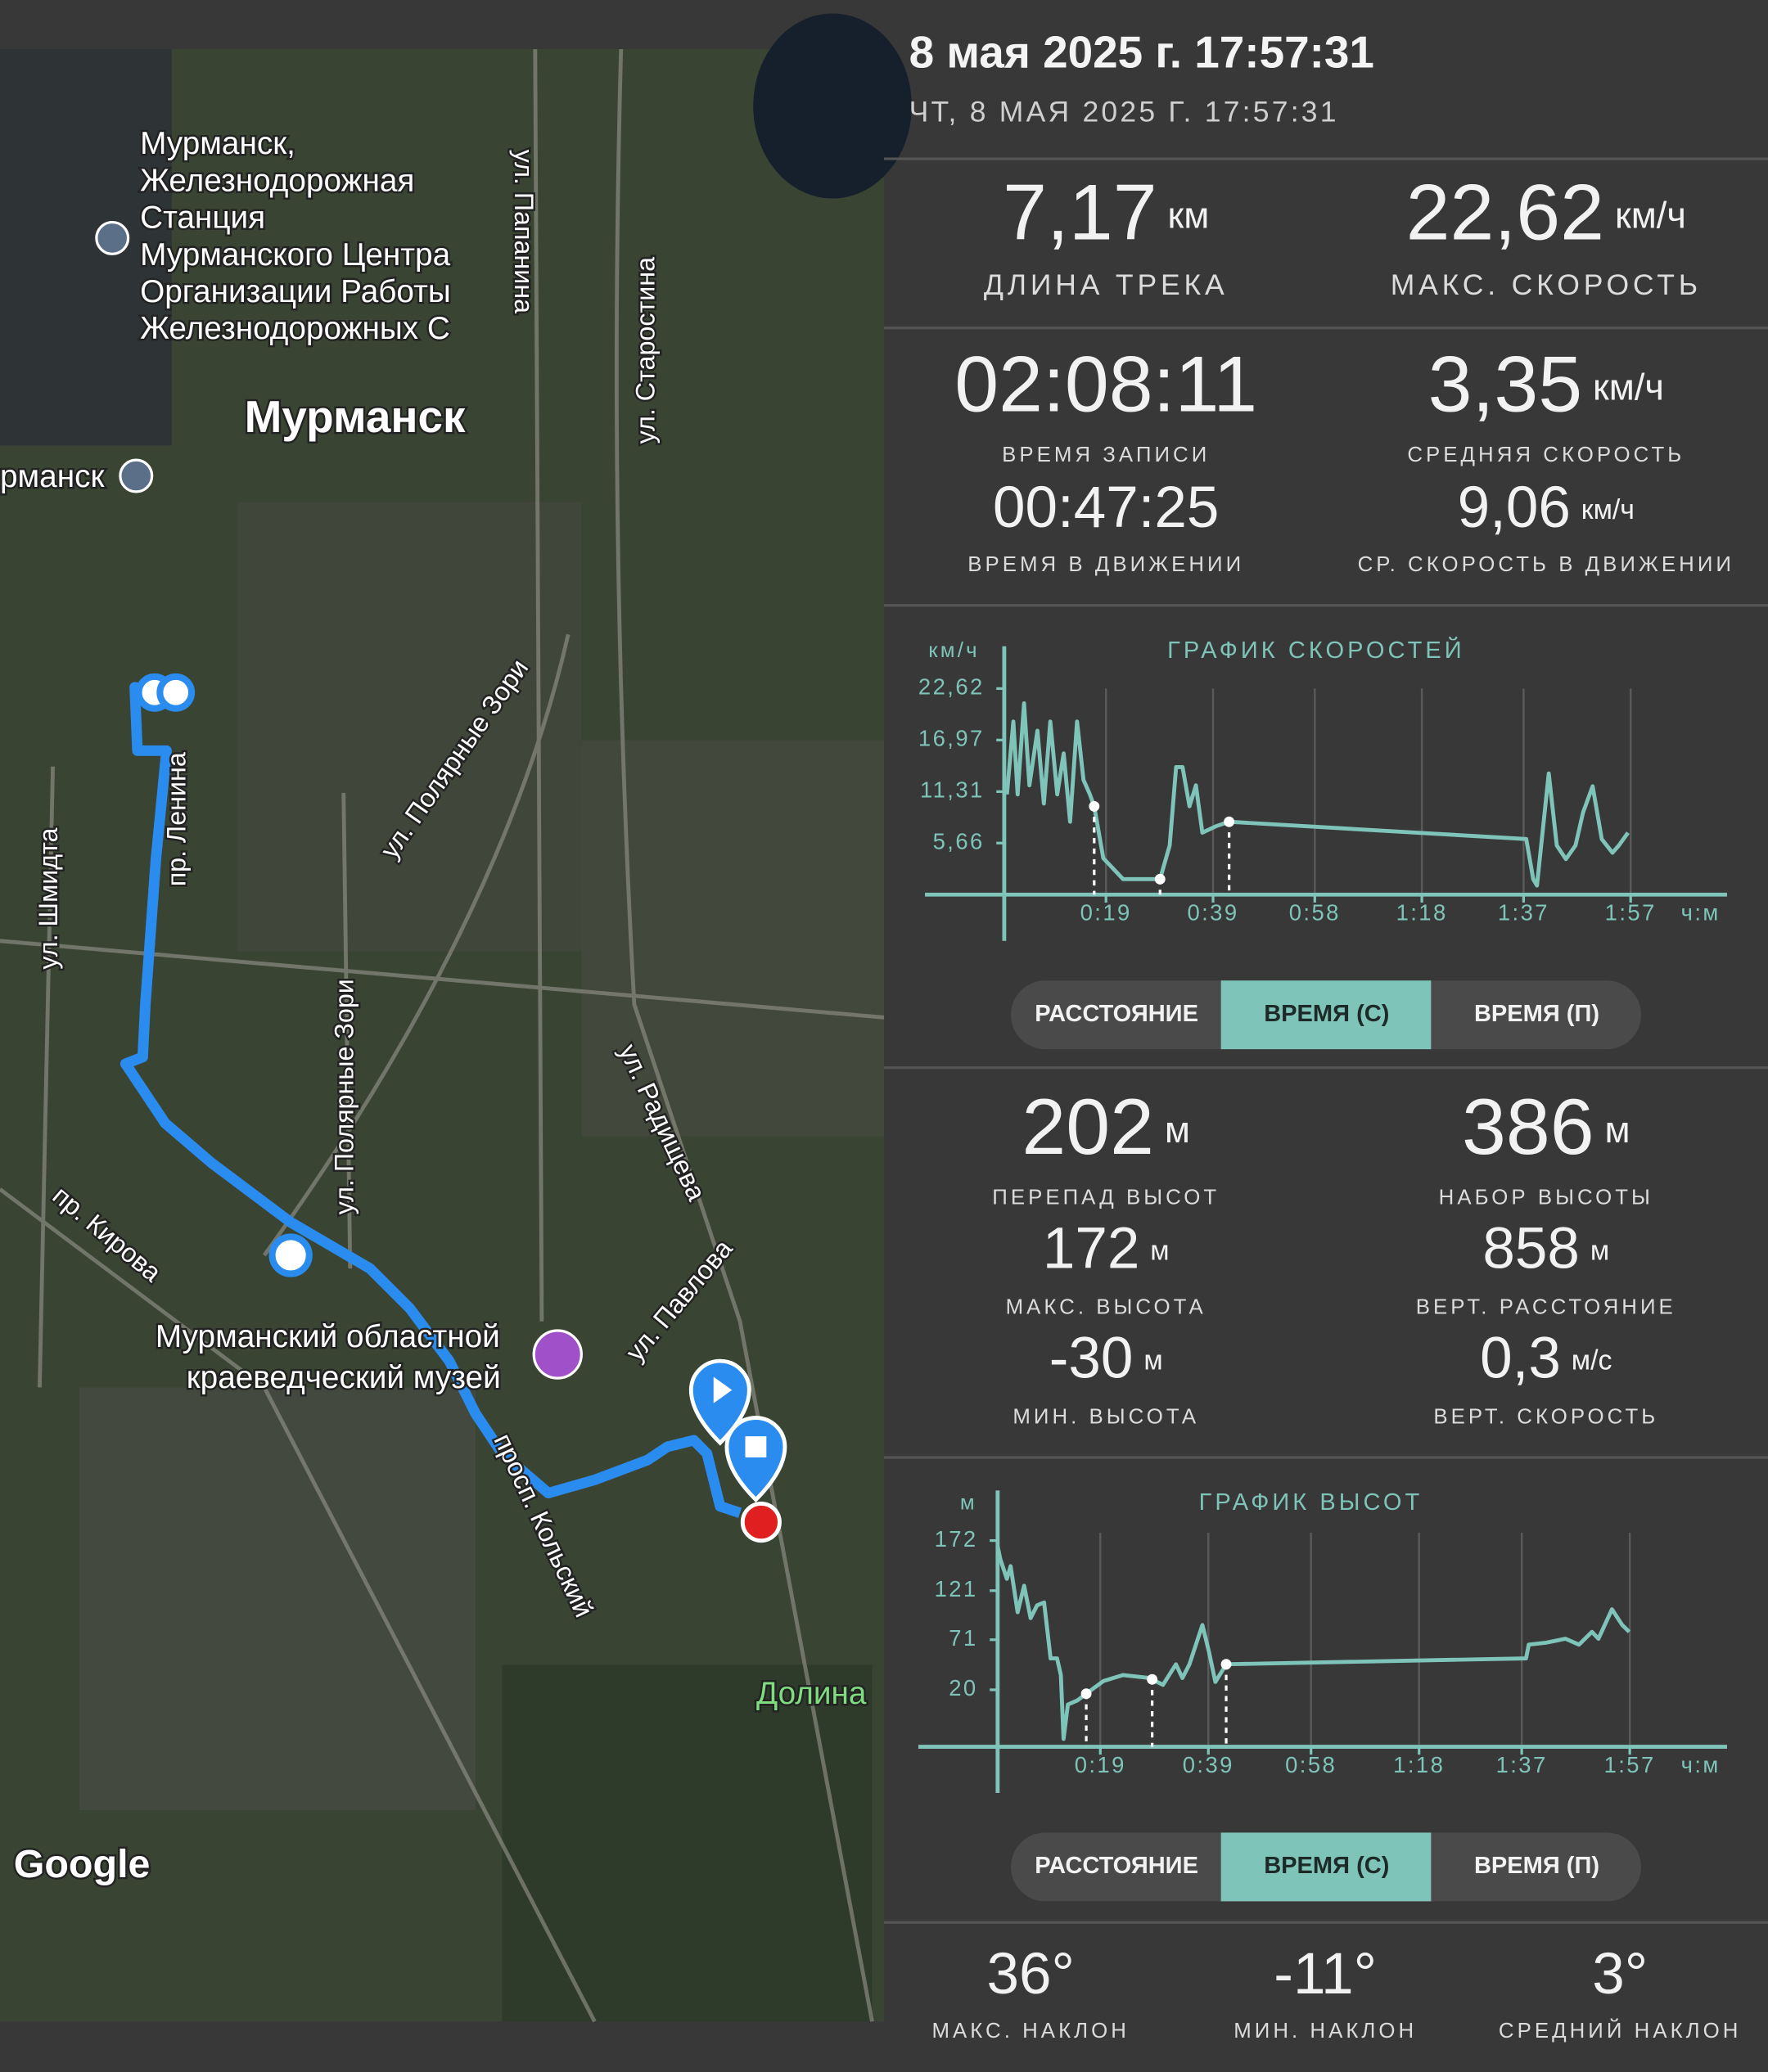 Image resolution: width=1768 pixels, height=2072 pixels. Describe the element at coordinates (1092, 1249) in the screenshot. I see `stat-number: 172` at that location.